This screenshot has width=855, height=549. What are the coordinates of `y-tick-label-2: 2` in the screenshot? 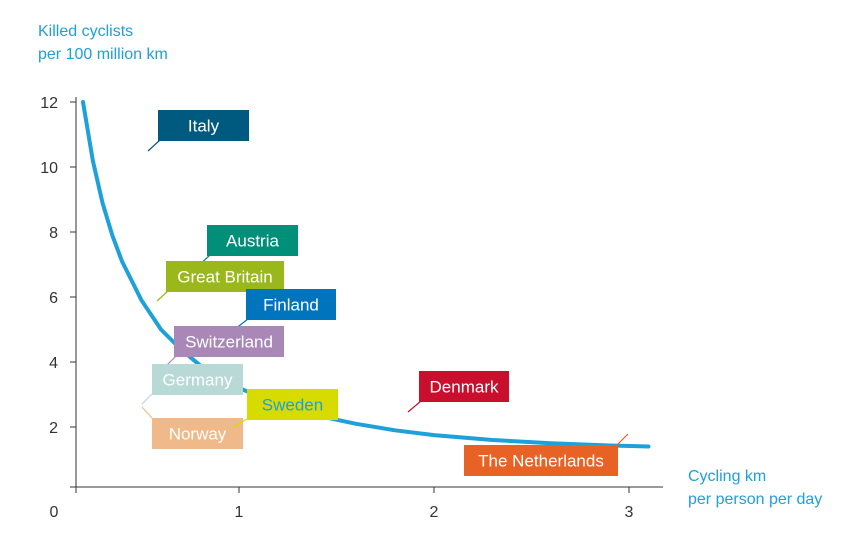 It's located at (53, 428).